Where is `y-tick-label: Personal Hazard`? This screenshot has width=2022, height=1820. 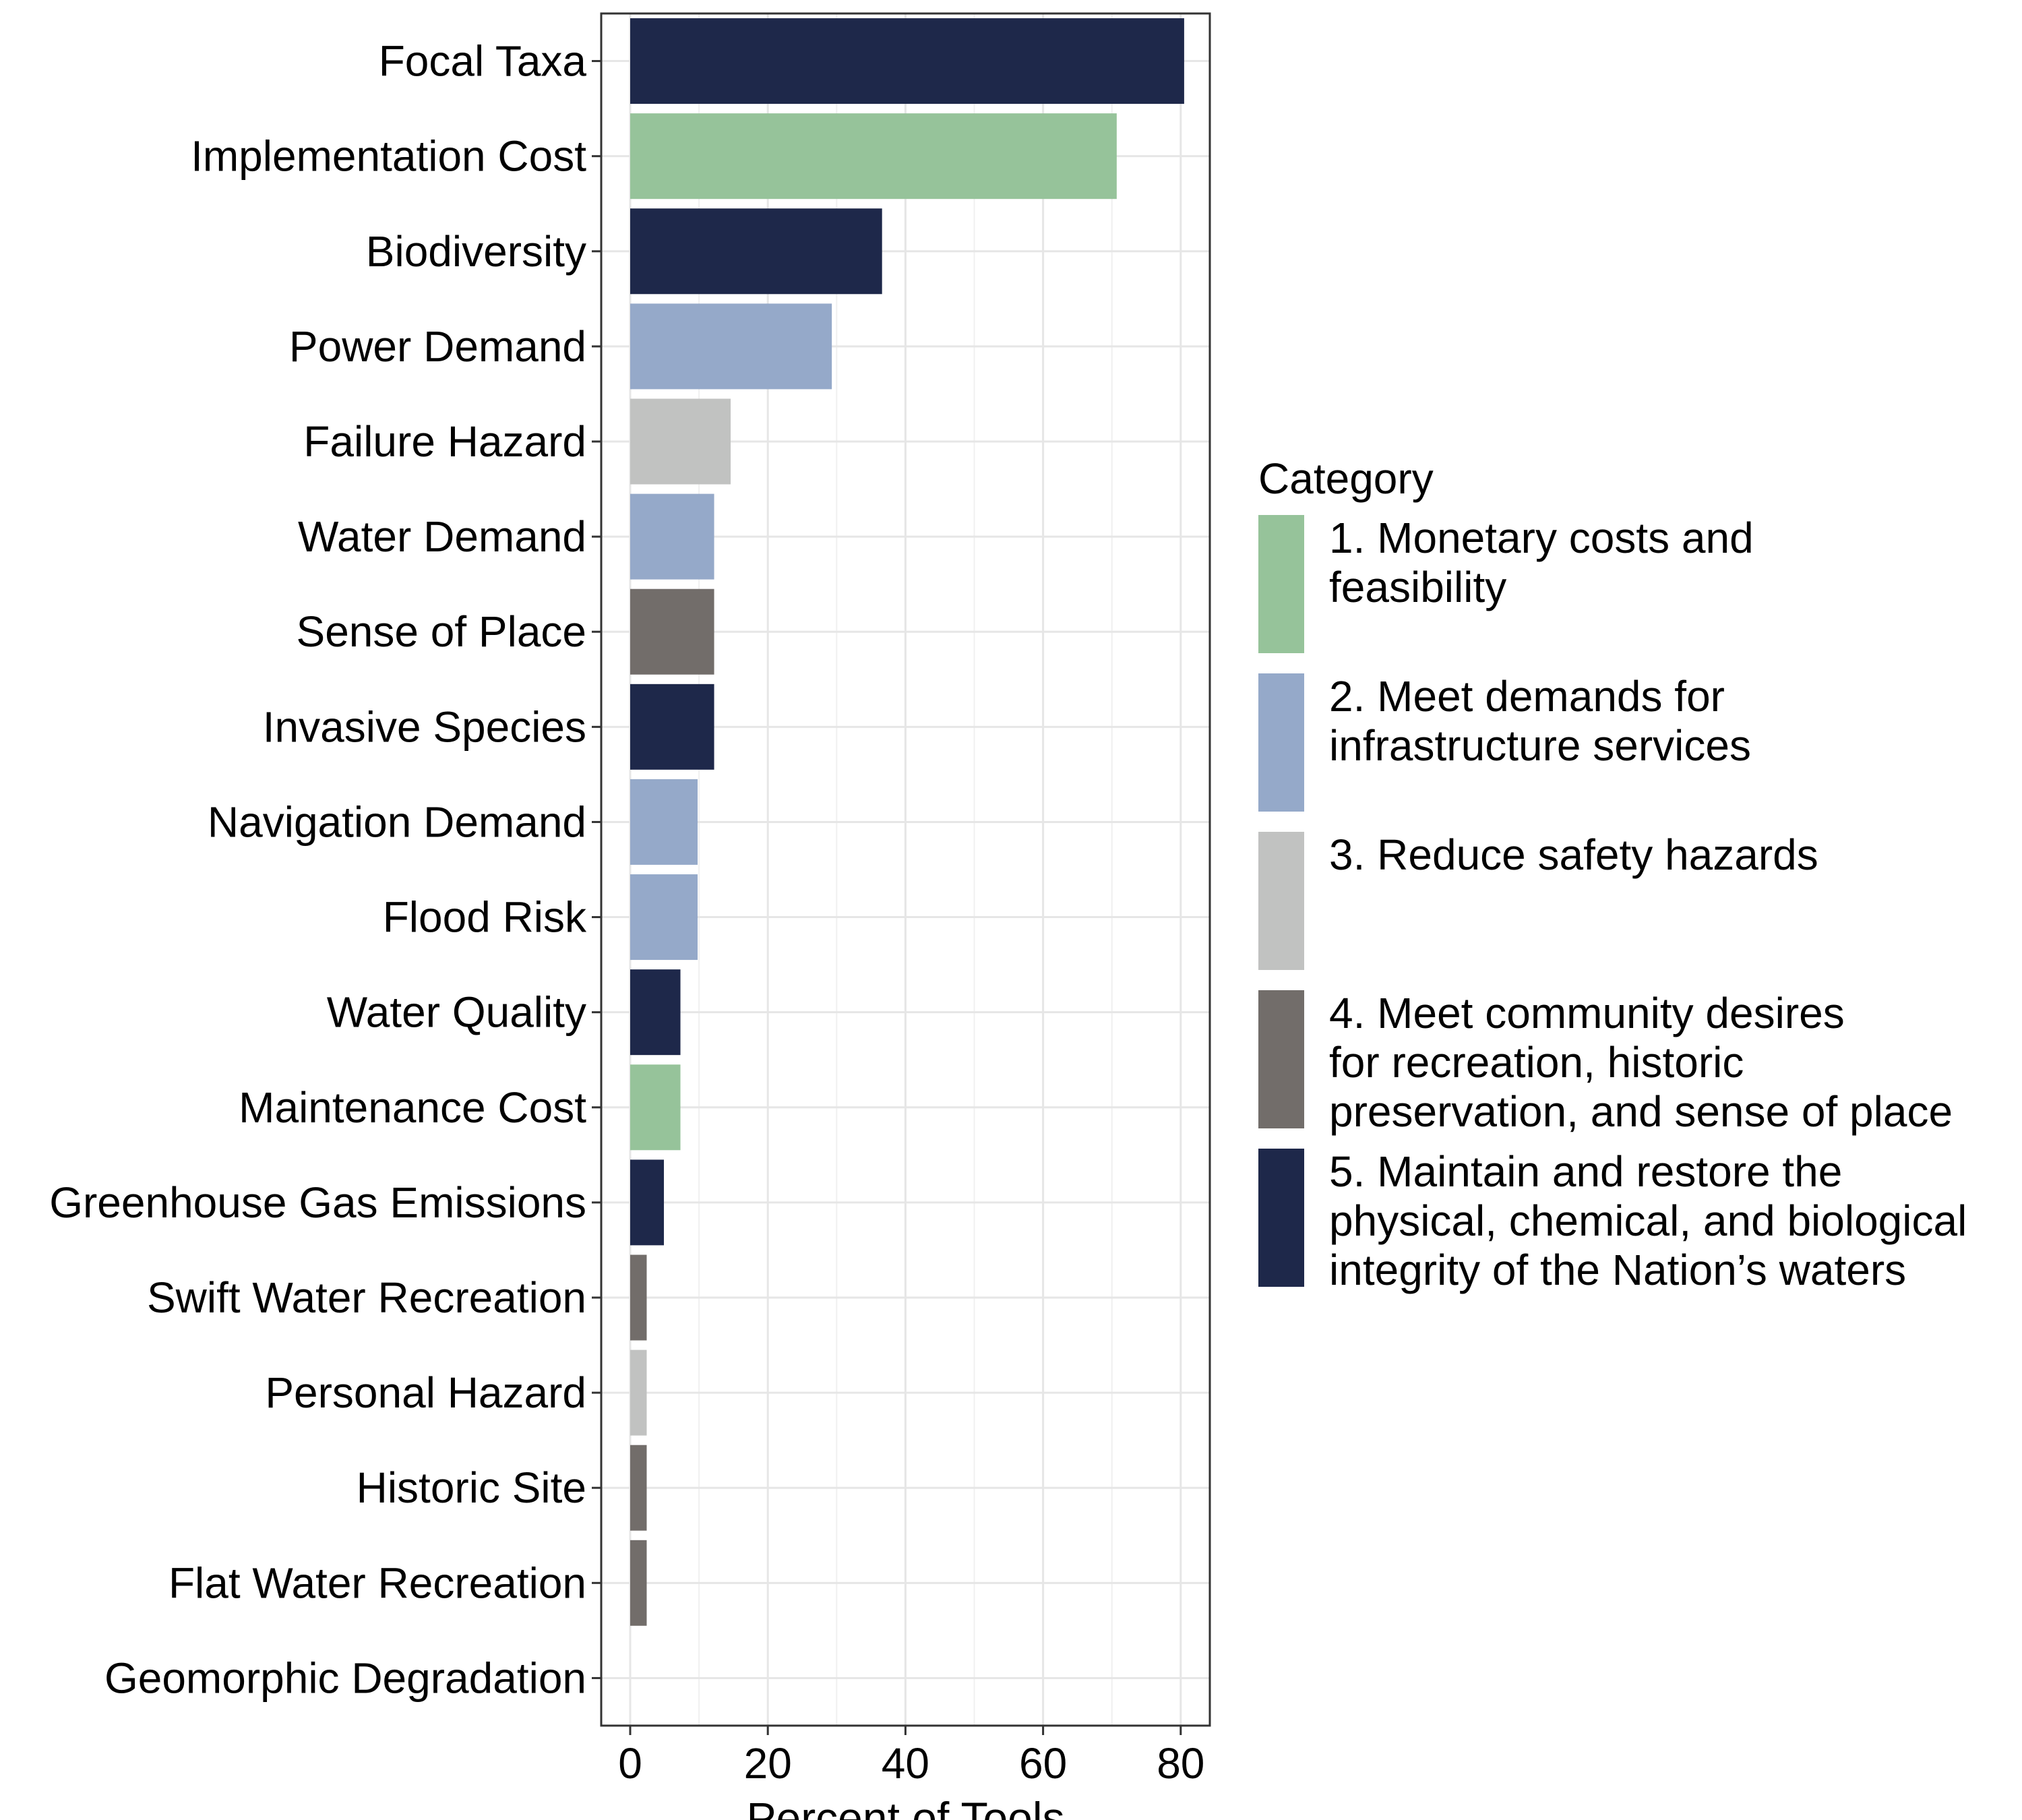 y-tick-label: Personal Hazard is located at coordinates (425, 1392).